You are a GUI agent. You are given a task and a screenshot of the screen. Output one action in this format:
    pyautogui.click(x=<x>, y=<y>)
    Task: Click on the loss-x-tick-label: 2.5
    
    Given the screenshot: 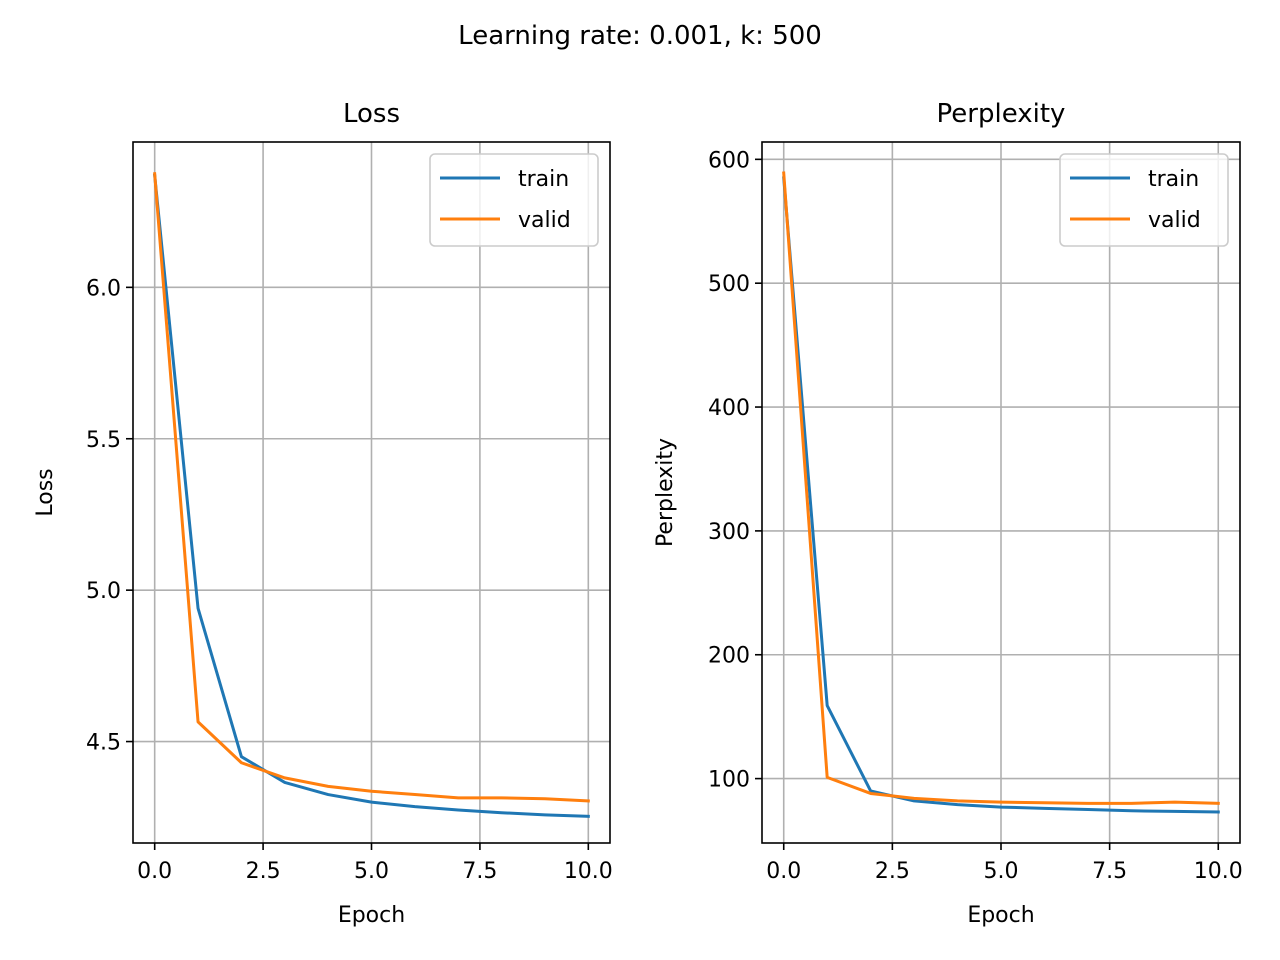 What is the action you would take?
    pyautogui.click(x=263, y=871)
    